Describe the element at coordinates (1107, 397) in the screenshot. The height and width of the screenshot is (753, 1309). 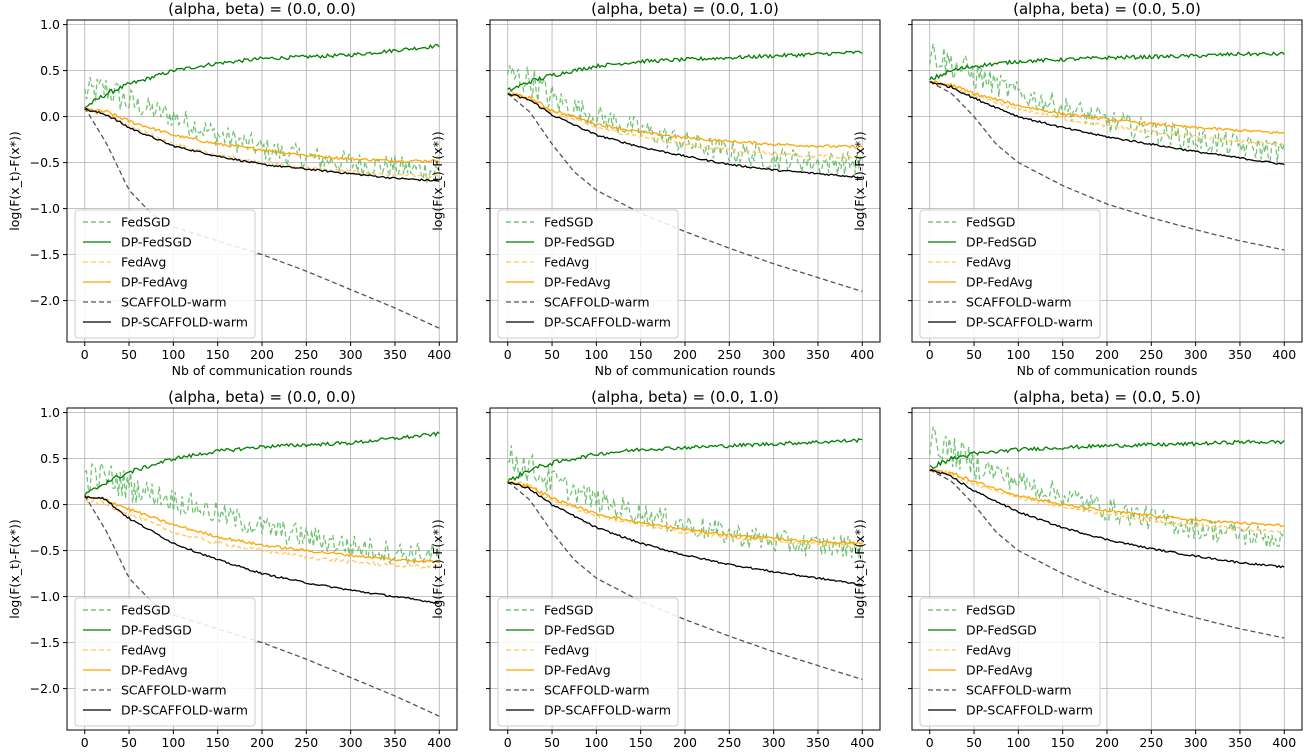
I see `chart-title: (alpha, beta) = (0.0, 5.0)` at that location.